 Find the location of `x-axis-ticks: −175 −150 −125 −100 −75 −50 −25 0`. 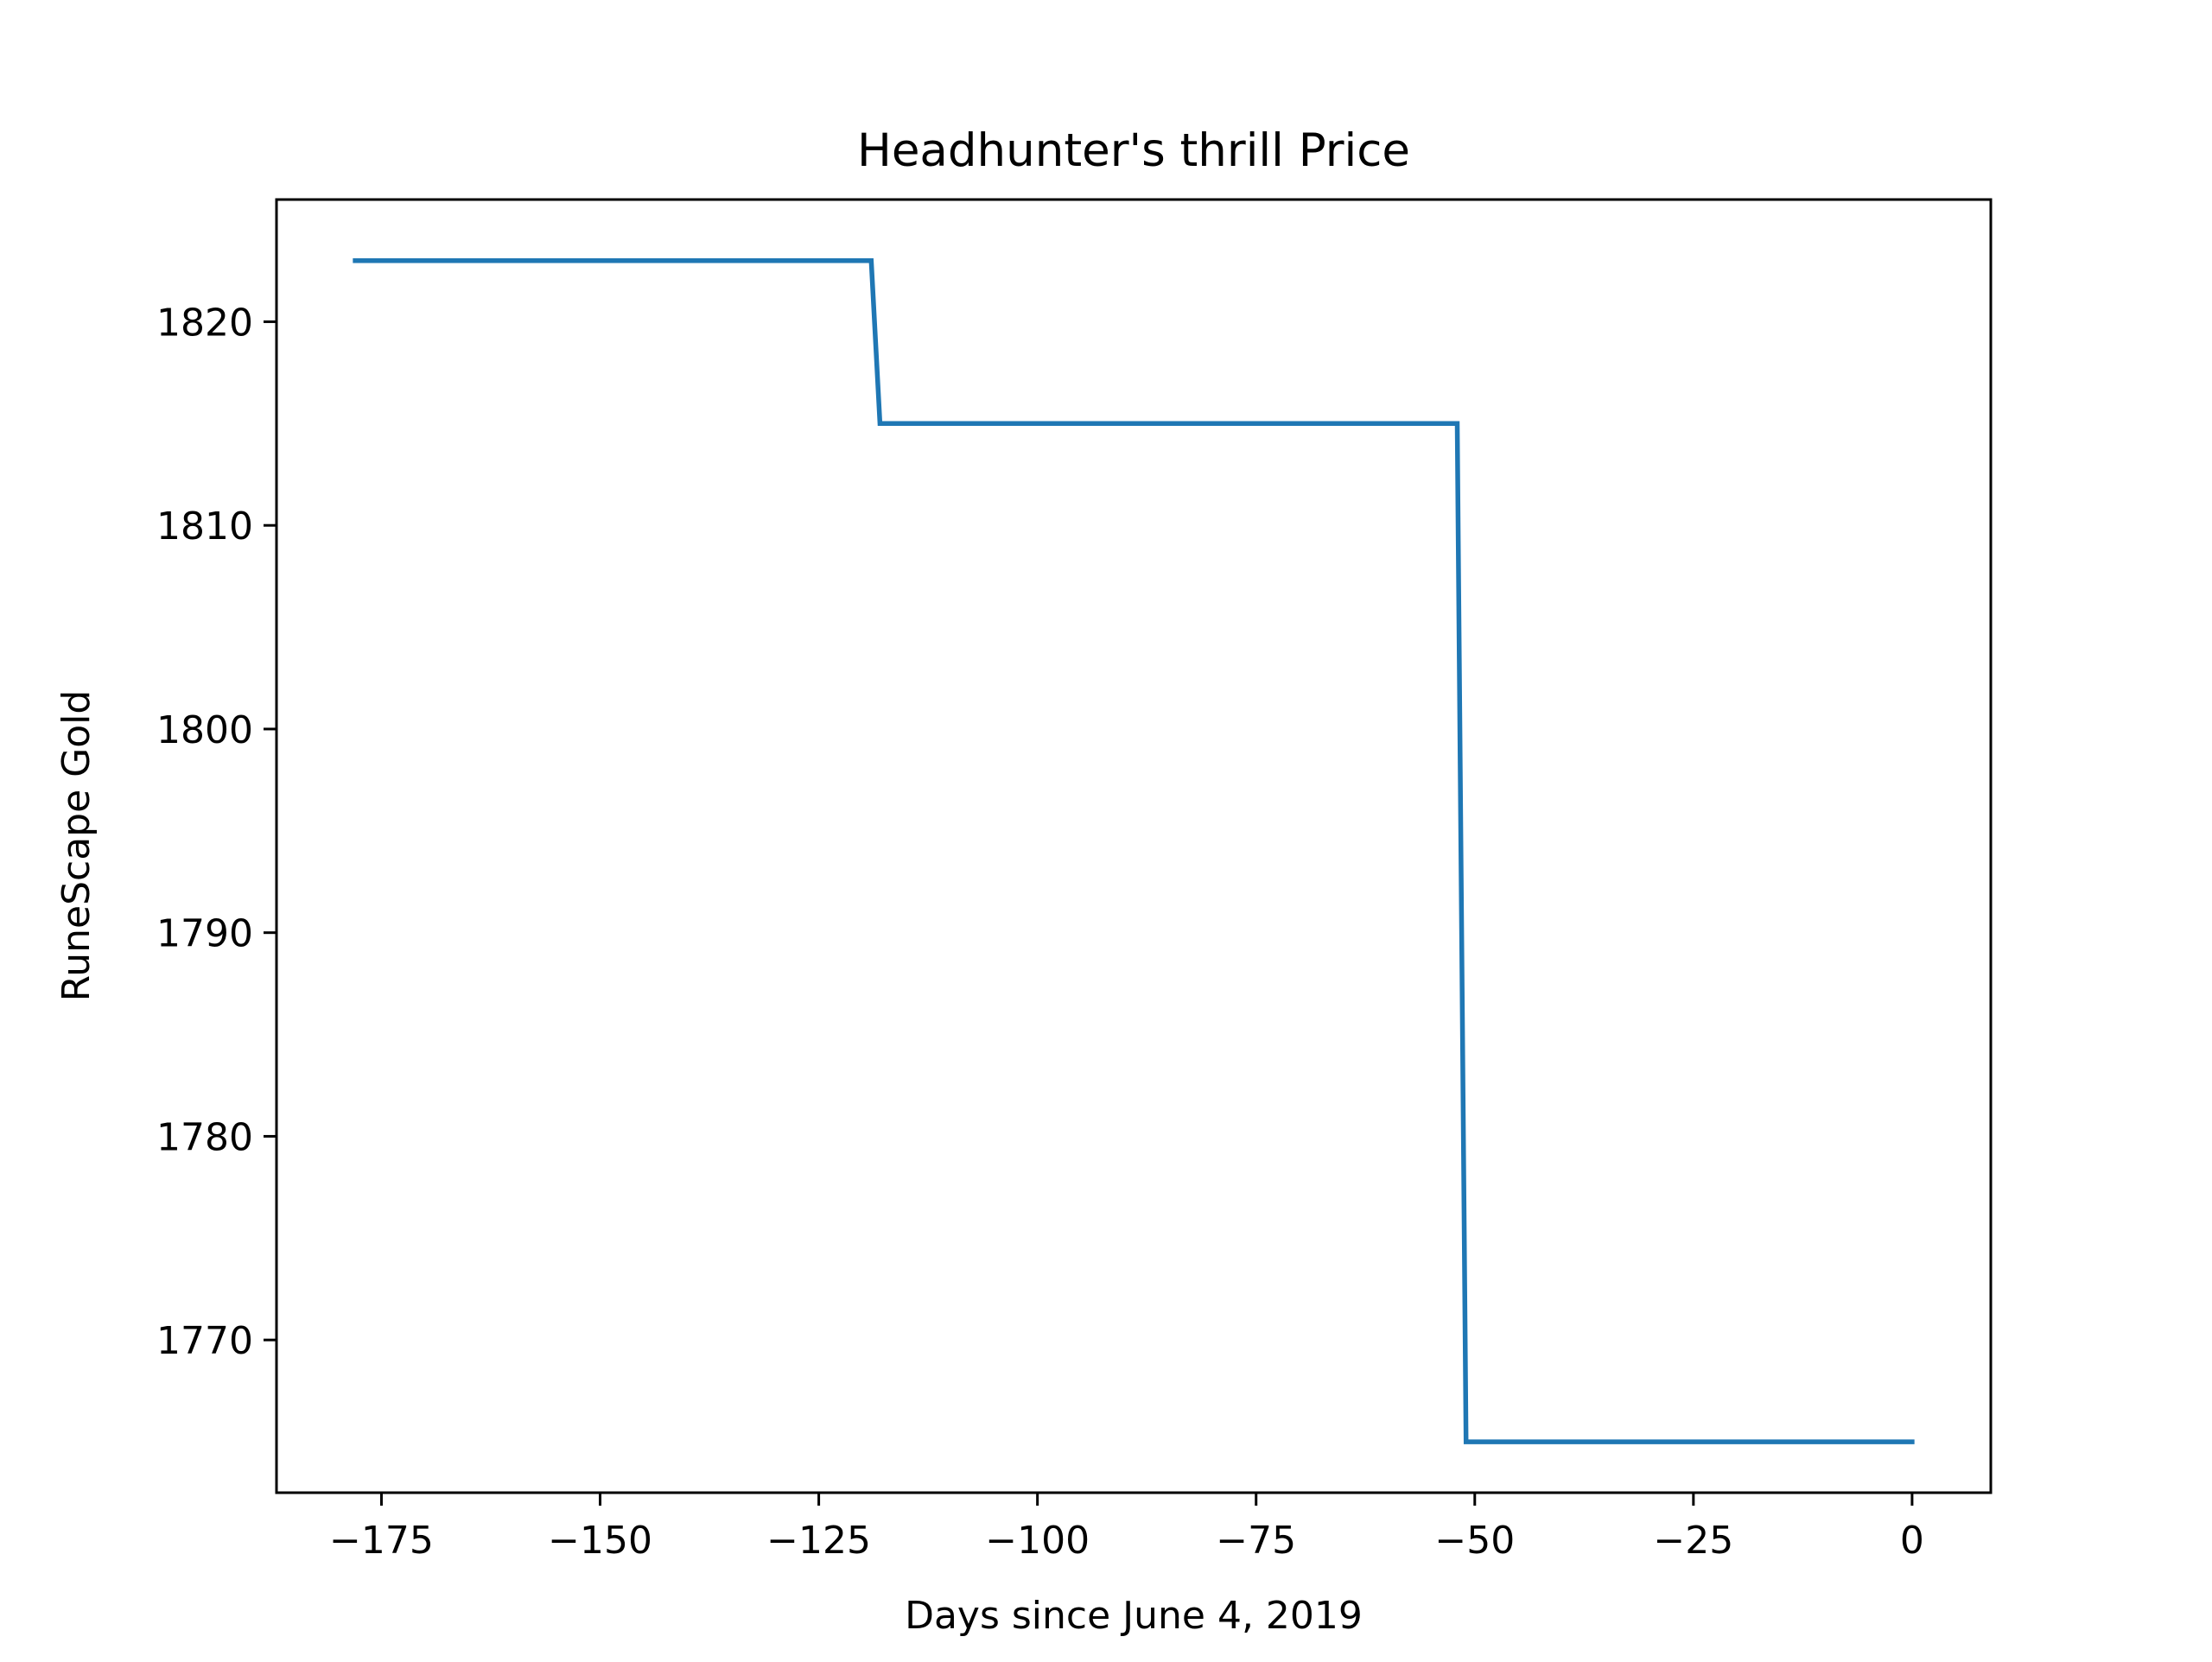

x-axis-ticks: −175 −150 −125 −100 −75 −50 −25 0 is located at coordinates (1126, 1528).